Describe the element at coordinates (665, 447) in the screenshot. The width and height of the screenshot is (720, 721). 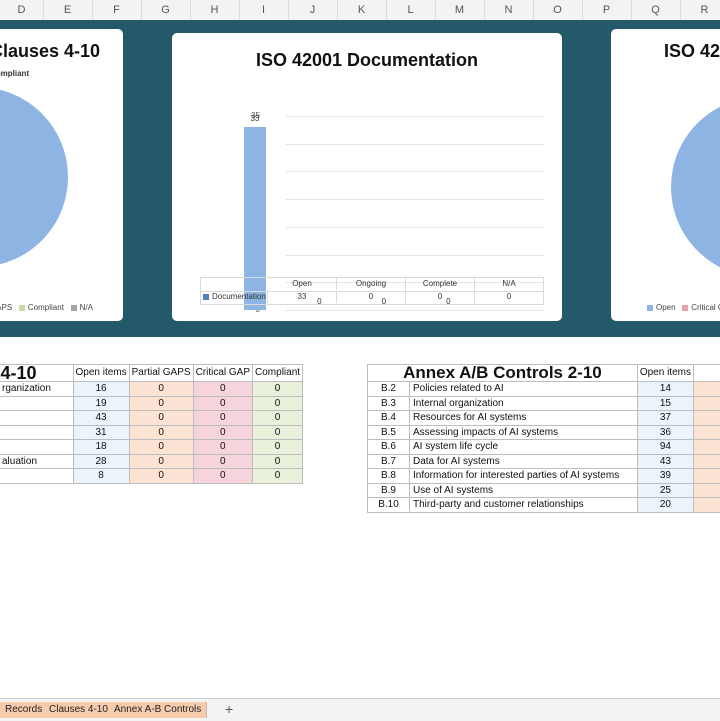
I see `open-items-cell: 94` at that location.